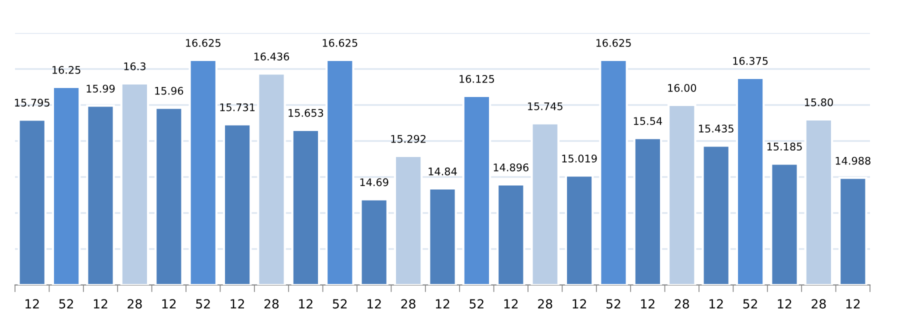 This screenshot has width=906, height=325. What do you see at coordinates (32, 102) in the screenshot?
I see `data-label: 15.795` at bounding box center [32, 102].